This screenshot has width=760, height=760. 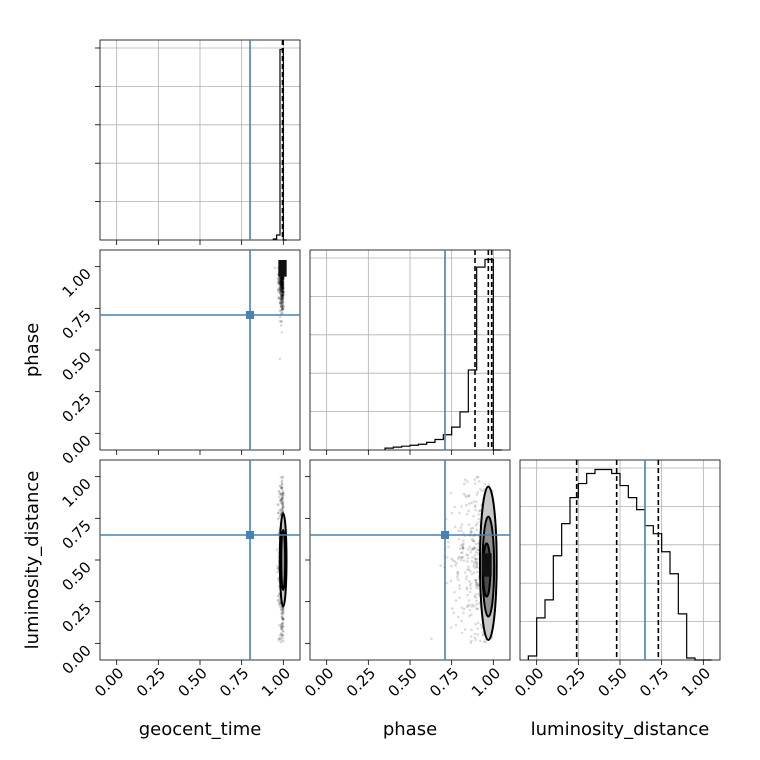 I want to click on x-tick-label: 0.75, so click(x=234, y=682).